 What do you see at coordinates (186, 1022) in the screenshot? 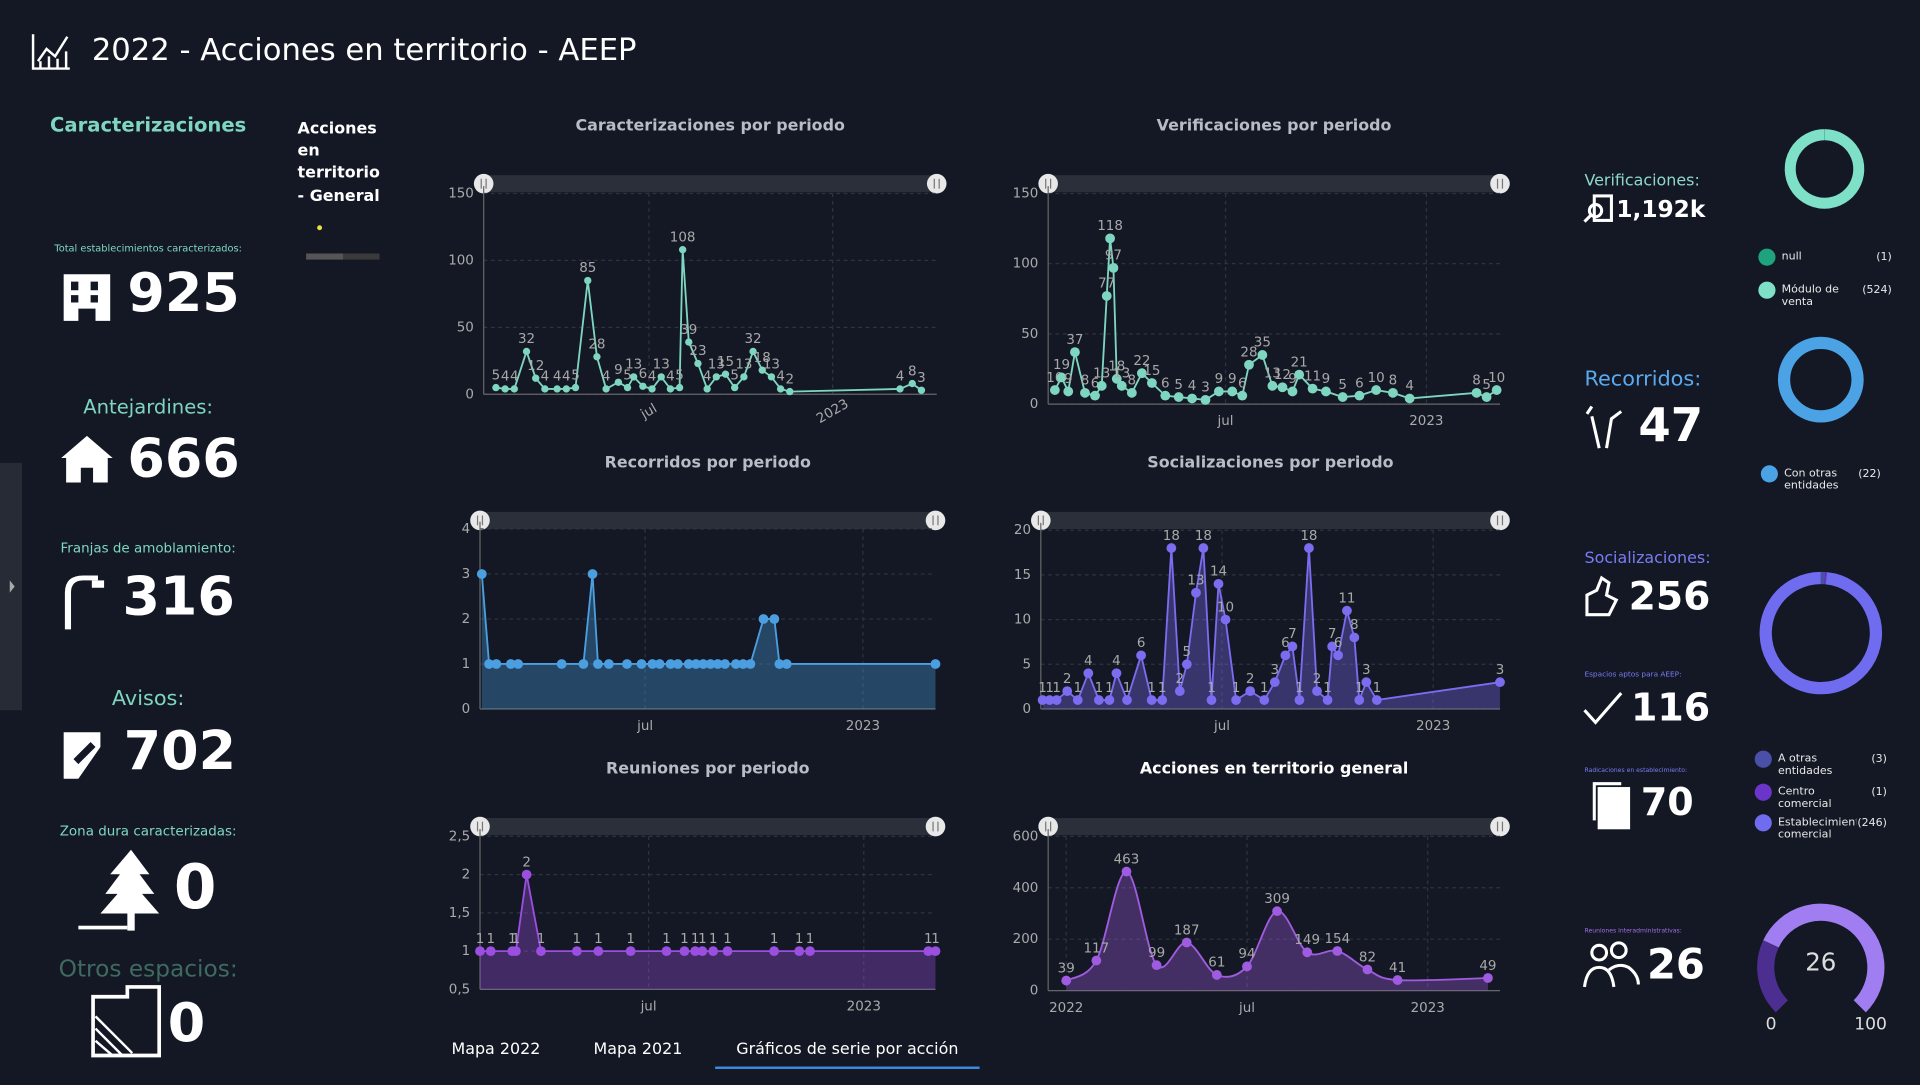
I see `kpi-value: 0` at bounding box center [186, 1022].